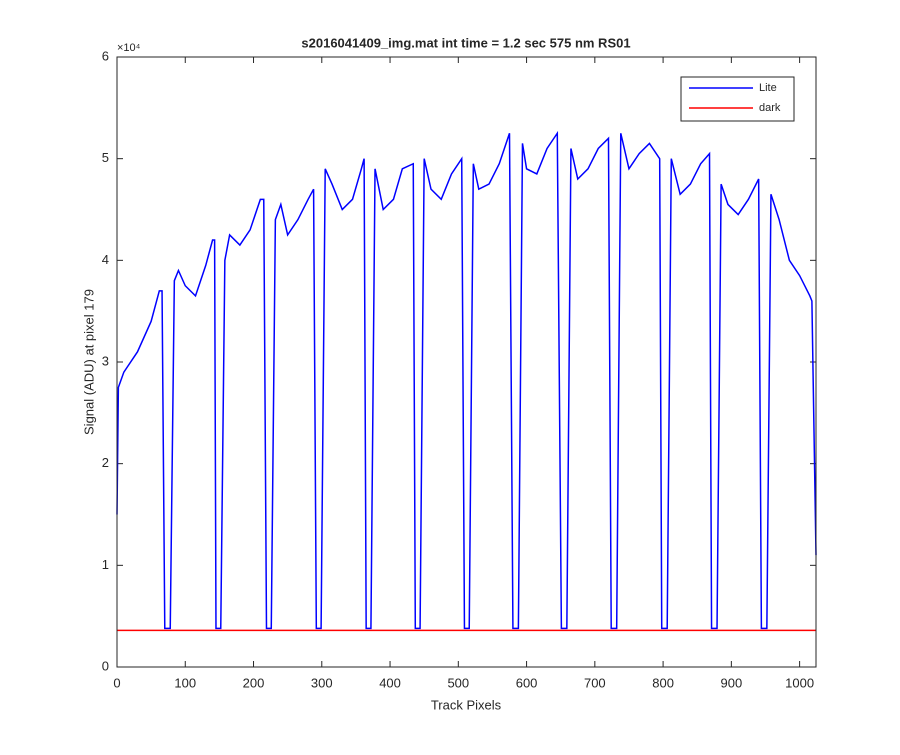  I want to click on x-axis-label: Track Pixels, so click(466, 704).